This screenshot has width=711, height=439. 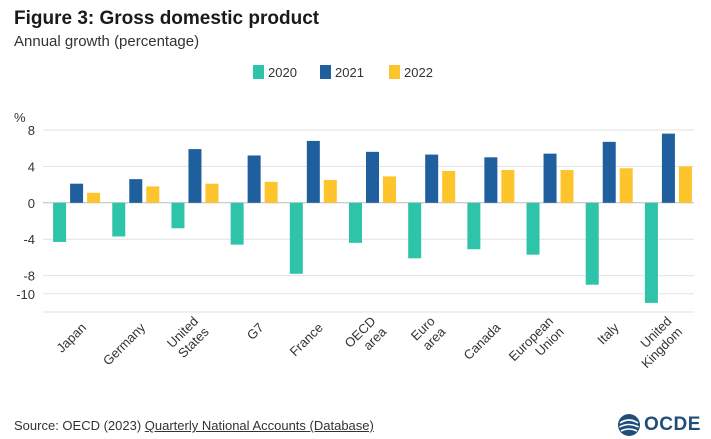 What do you see at coordinates (372, 177) in the screenshot?
I see `bar-2021-oecd-area` at bounding box center [372, 177].